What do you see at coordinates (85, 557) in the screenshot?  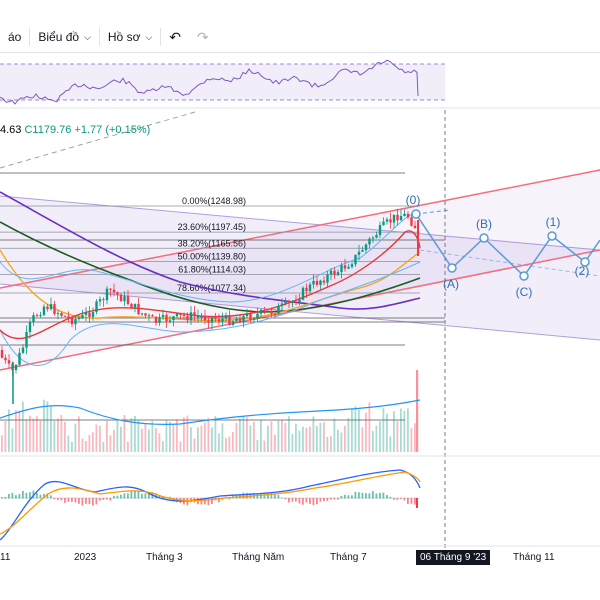 I see `x-axis-label: 2023` at bounding box center [85, 557].